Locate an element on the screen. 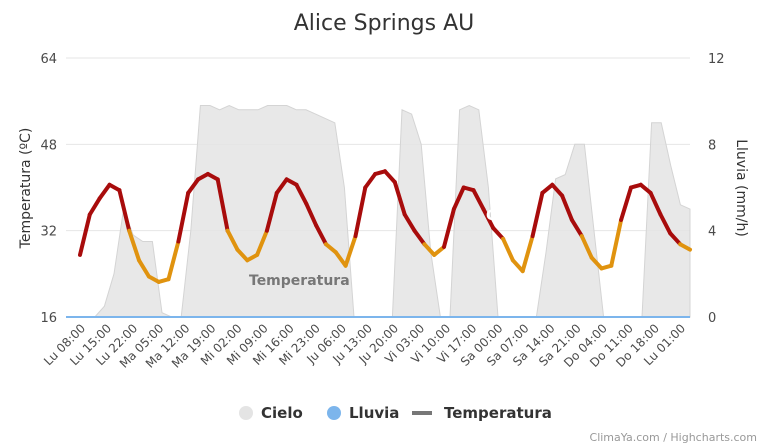 The image size is (768, 448). legend-item-temperatura: Temperatura is located at coordinates (482, 413).